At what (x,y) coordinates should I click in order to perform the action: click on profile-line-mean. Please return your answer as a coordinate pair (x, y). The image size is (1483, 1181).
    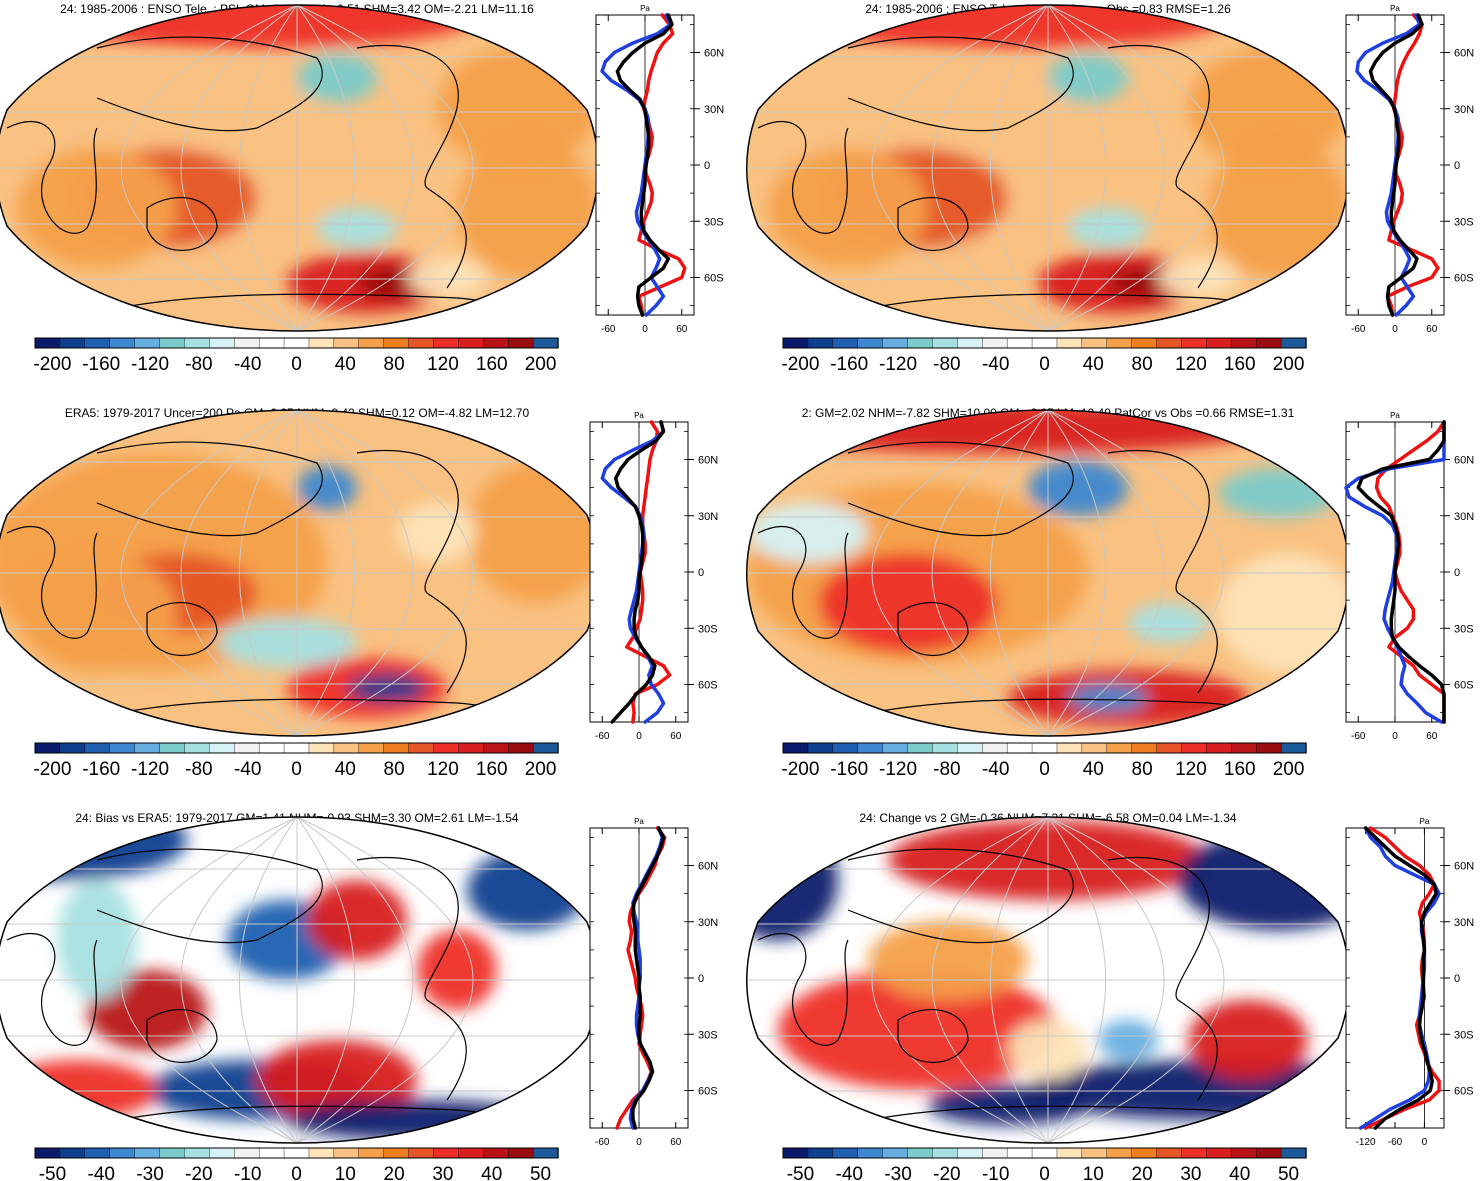
    Looking at the image, I should click on (1401, 572).